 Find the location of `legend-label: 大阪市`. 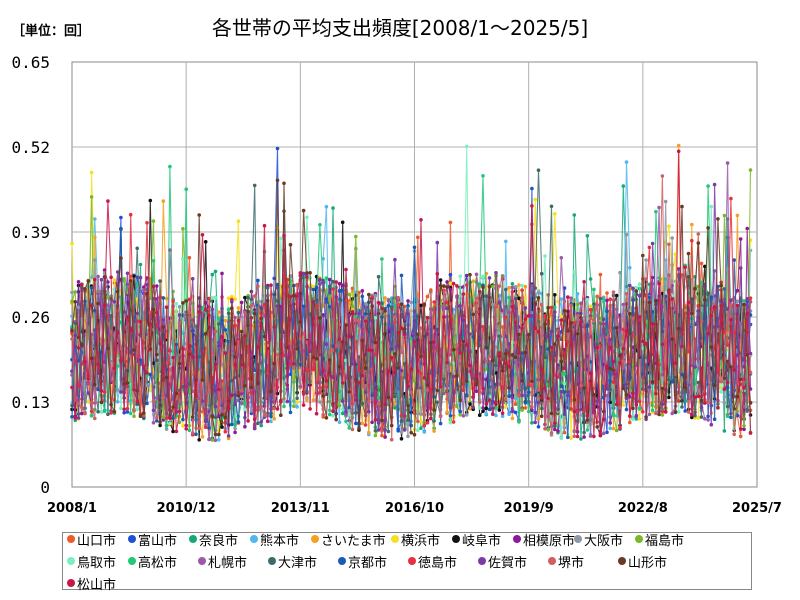

legend-label: 大阪市 is located at coordinates (604, 541).